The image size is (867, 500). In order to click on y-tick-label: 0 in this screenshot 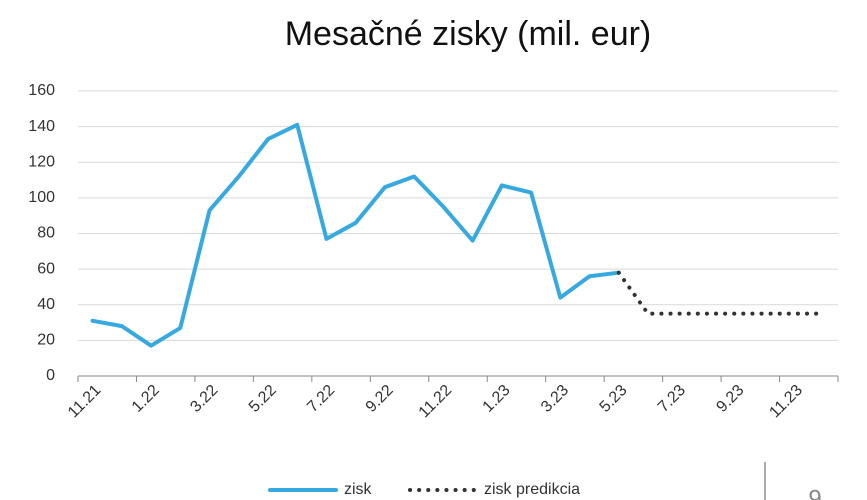, I will do `click(50, 375)`.